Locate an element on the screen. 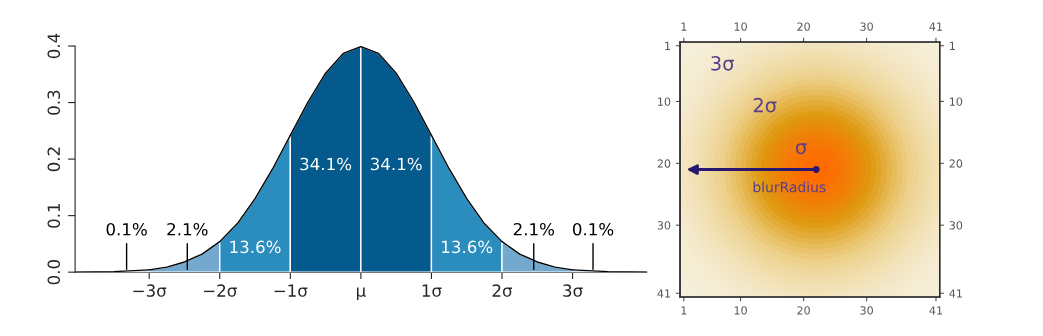  annotation: σ is located at coordinates (801, 149).